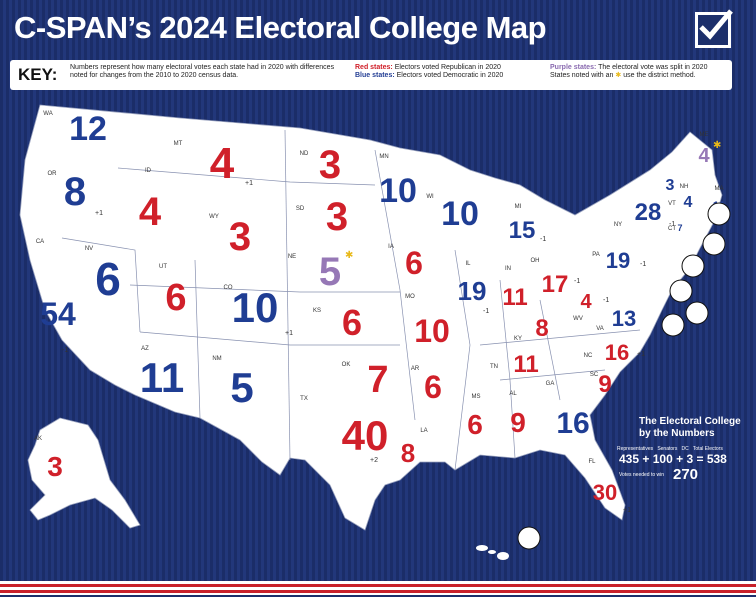 The image size is (756, 597). I want to click on state-callout-dc, so click(673, 325).